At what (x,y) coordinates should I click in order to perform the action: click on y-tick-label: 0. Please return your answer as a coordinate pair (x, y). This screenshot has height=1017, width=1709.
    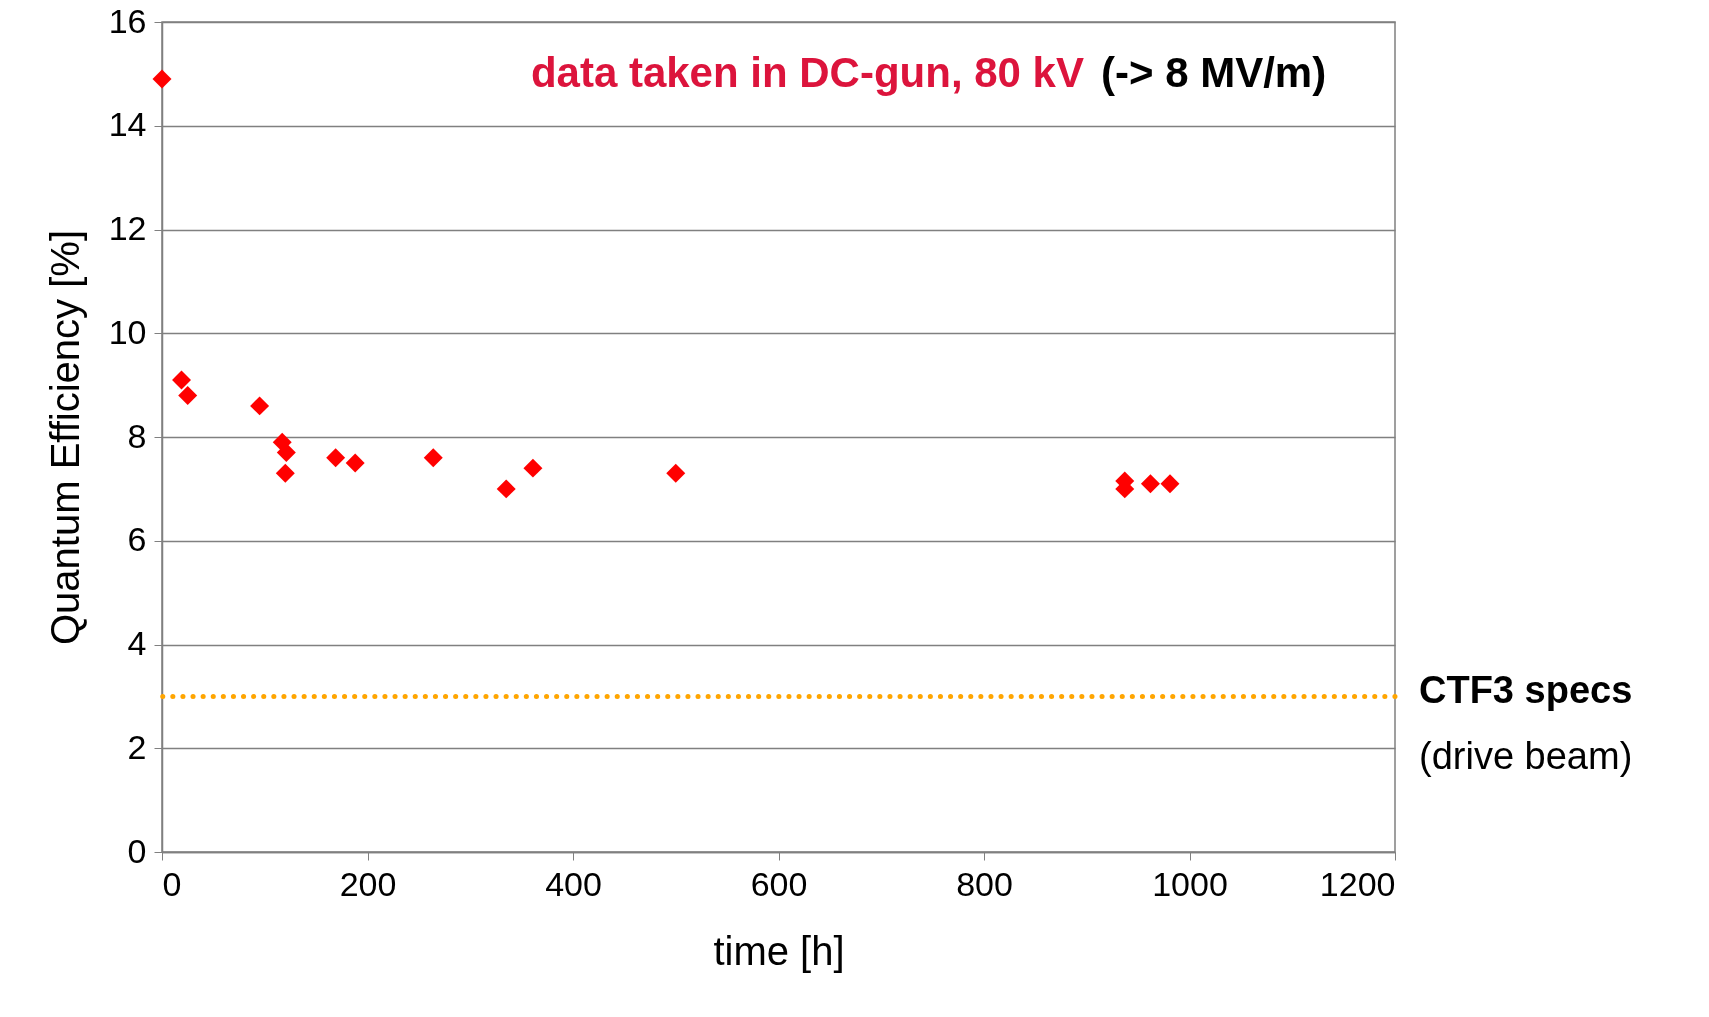
    Looking at the image, I should click on (137, 850).